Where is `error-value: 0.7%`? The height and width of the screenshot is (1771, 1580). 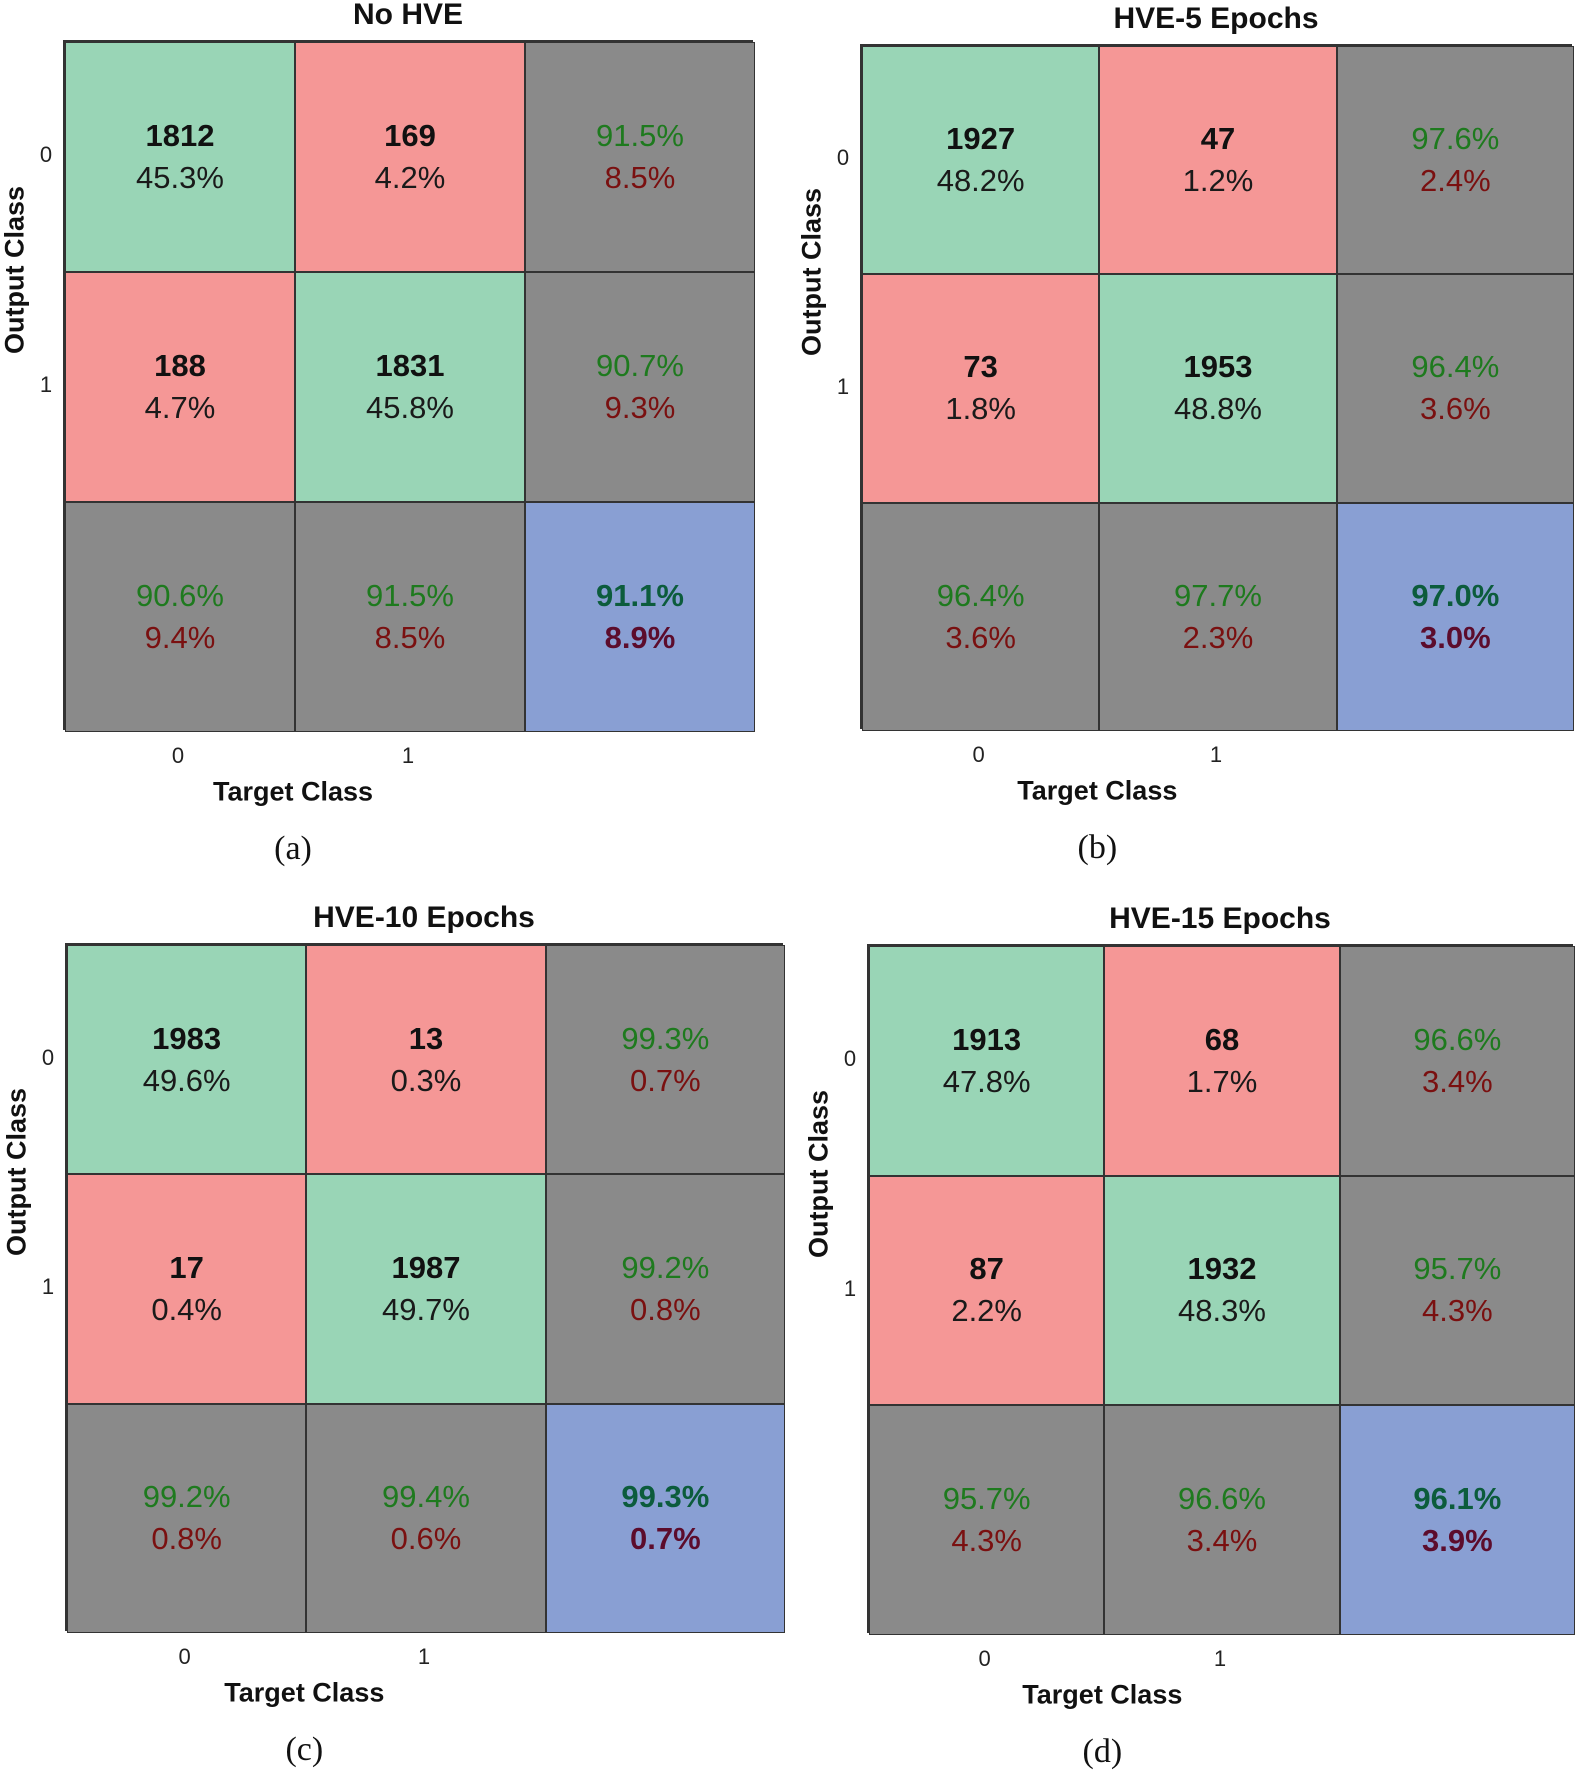
error-value: 0.7% is located at coordinates (665, 1080).